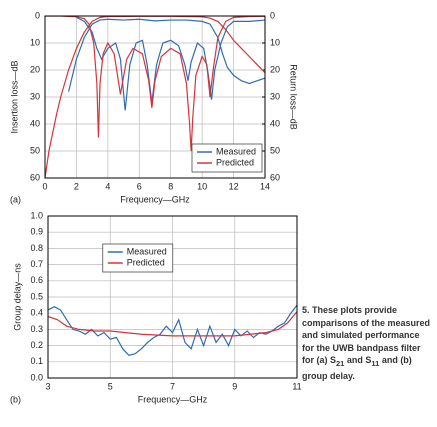 The width and height of the screenshot is (437, 427). What do you see at coordinates (234, 386) in the screenshot?
I see `x-tick-label: 9` at bounding box center [234, 386].